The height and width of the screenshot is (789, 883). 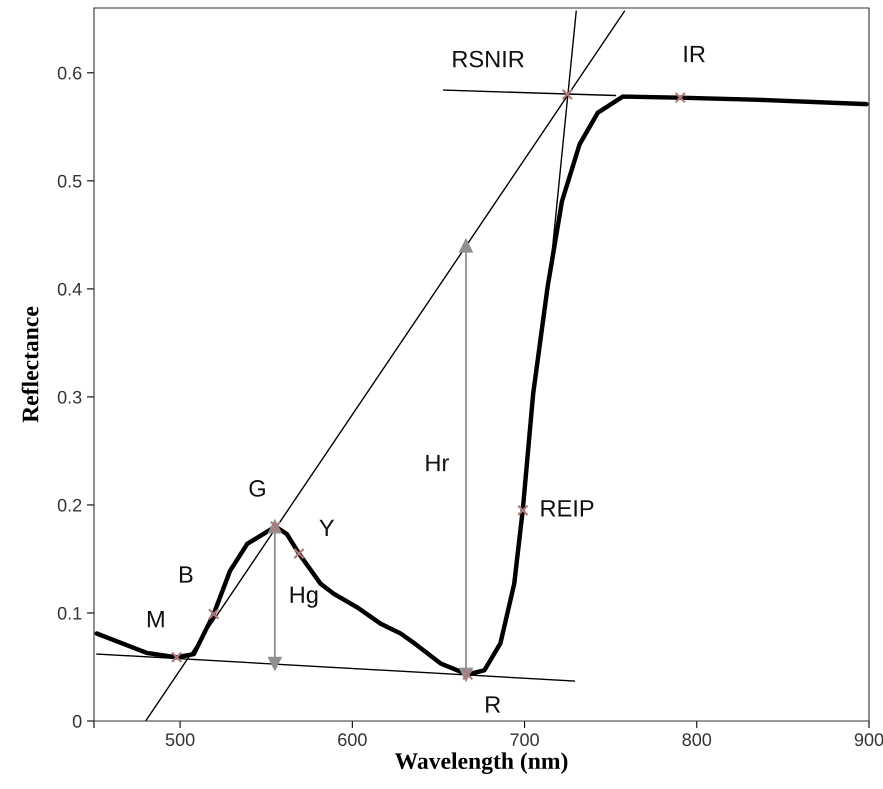 I want to click on y-tick-label: 0.3, so click(x=70, y=397).